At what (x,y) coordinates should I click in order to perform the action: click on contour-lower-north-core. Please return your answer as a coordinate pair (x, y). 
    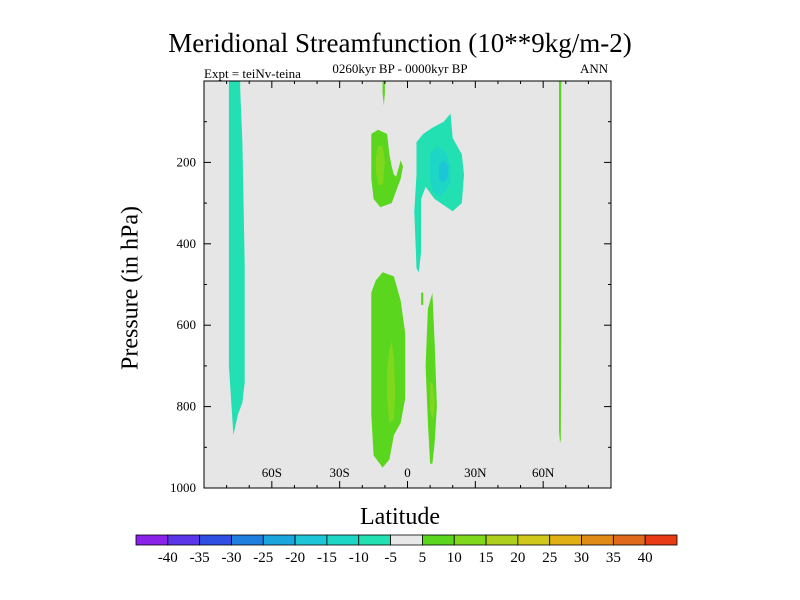
    Looking at the image, I should click on (432, 400).